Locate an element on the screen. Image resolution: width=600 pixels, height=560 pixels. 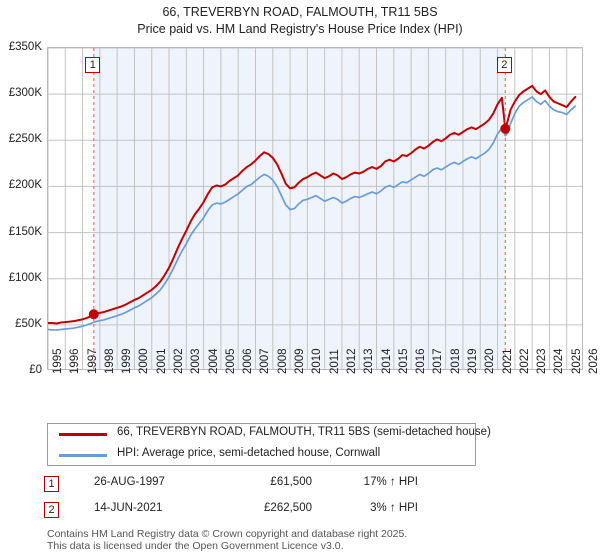
sale-marker-badge: 2 is located at coordinates (504, 65).